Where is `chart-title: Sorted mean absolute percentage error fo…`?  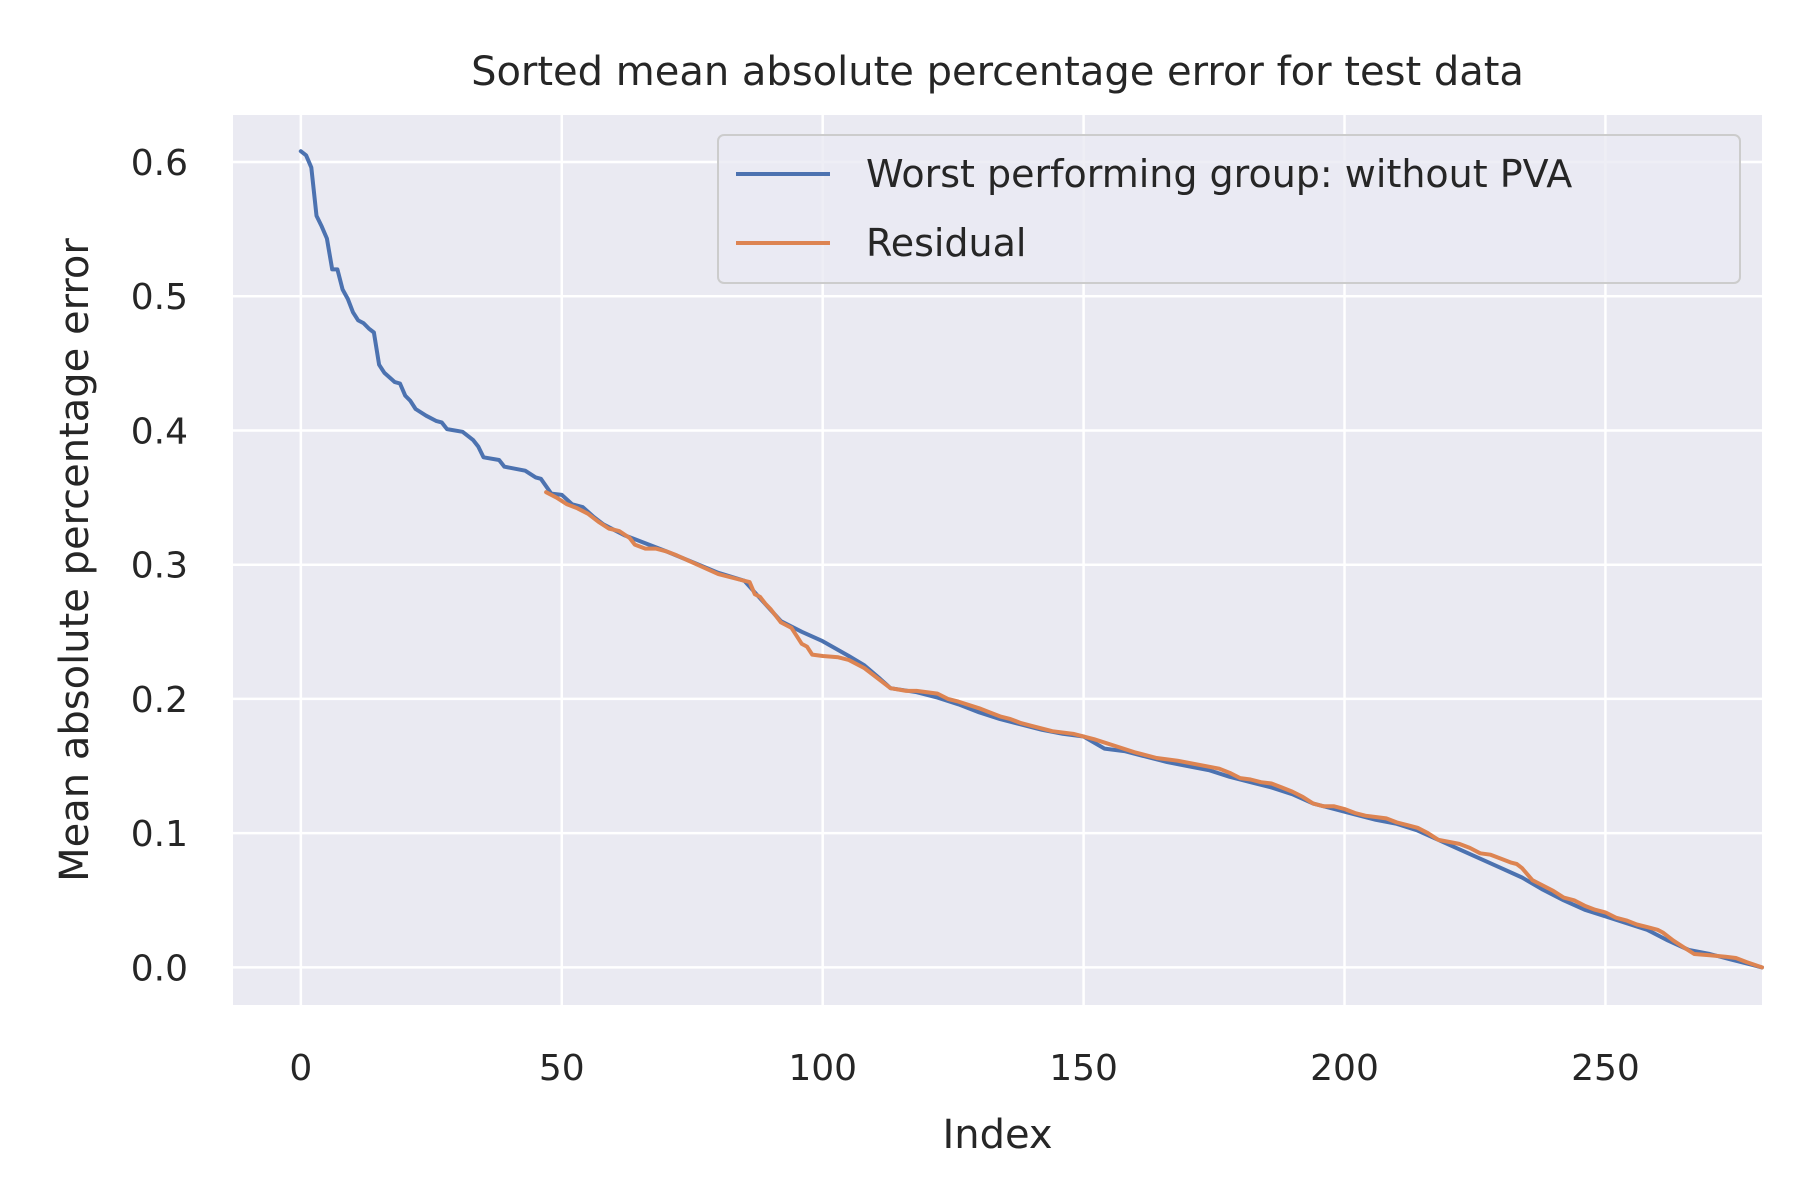 chart-title: Sorted mean absolute percentage error fo… is located at coordinates (997, 72).